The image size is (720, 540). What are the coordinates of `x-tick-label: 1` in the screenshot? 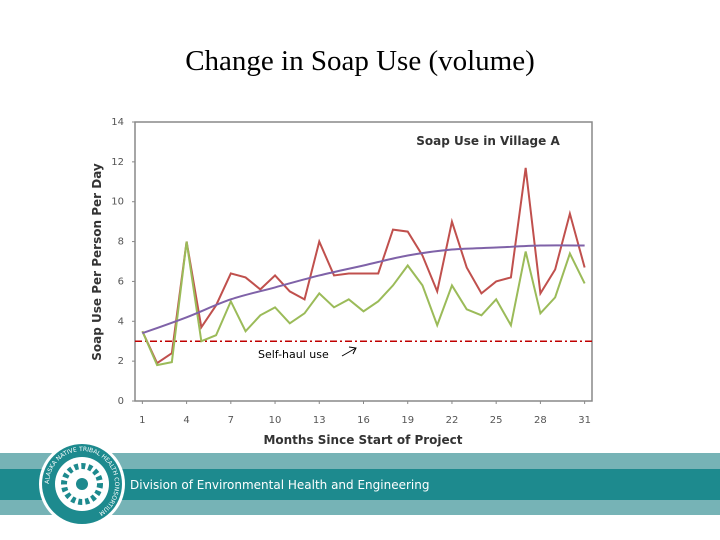 It's located at (142, 420).